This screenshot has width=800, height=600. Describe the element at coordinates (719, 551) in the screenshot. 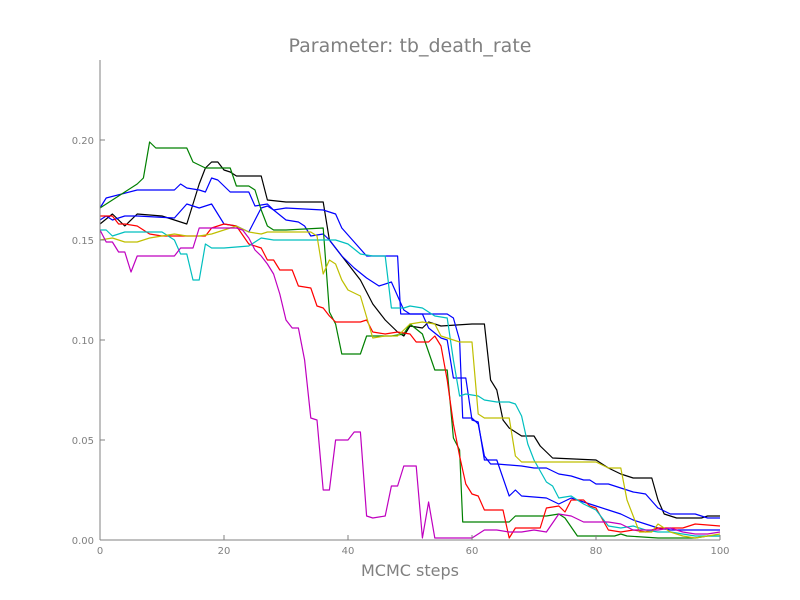

I see `x-tick-label: 100` at that location.